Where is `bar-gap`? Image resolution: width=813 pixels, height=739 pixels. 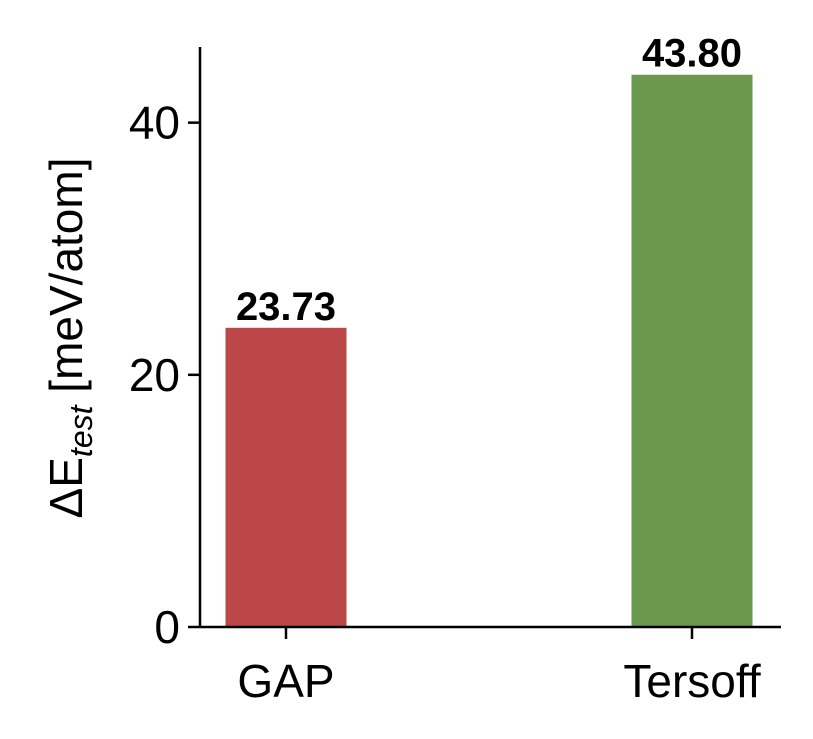
bar-gap is located at coordinates (286, 477).